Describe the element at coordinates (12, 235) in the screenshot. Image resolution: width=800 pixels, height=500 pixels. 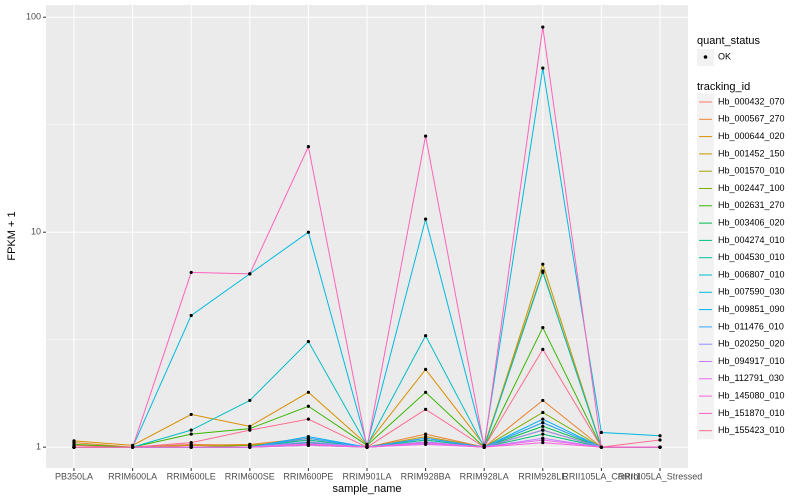
I see `y-axis-title: FPKM + 1` at that location.